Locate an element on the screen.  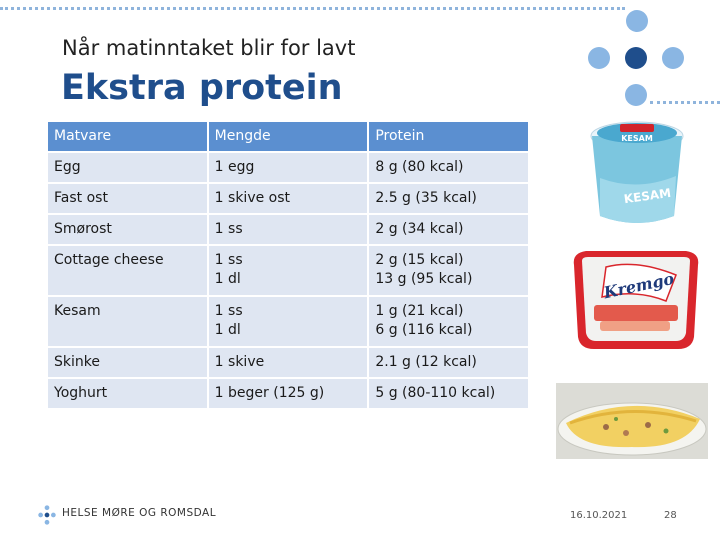
amount-line: 1 beger (125 g) is located at coordinates (269, 393).